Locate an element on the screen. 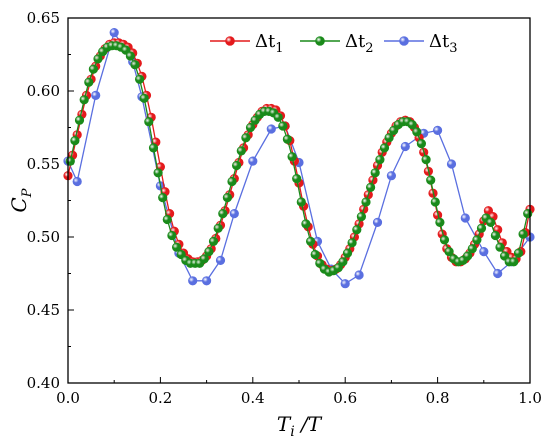  legend-label: Δt3 is located at coordinates (443, 43).